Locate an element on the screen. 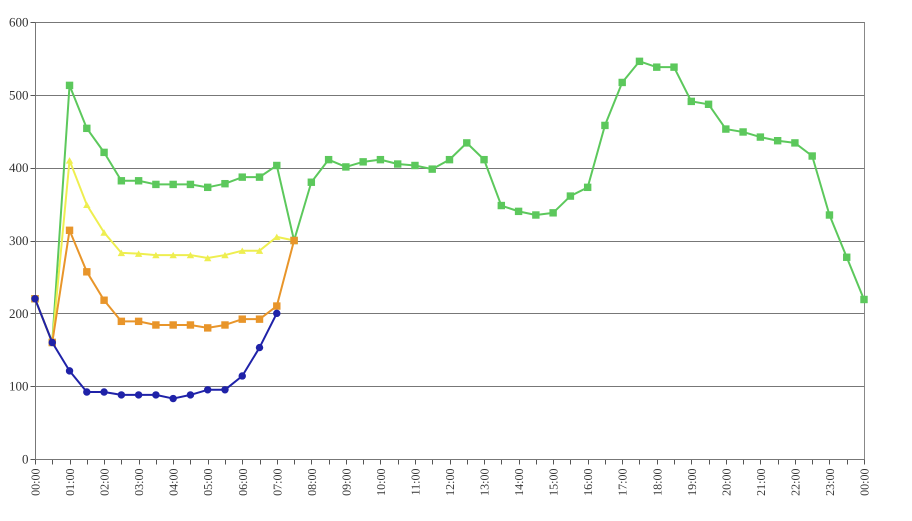 This screenshot has height=521, width=912. y-tick-label: 500 is located at coordinates (18, 94).